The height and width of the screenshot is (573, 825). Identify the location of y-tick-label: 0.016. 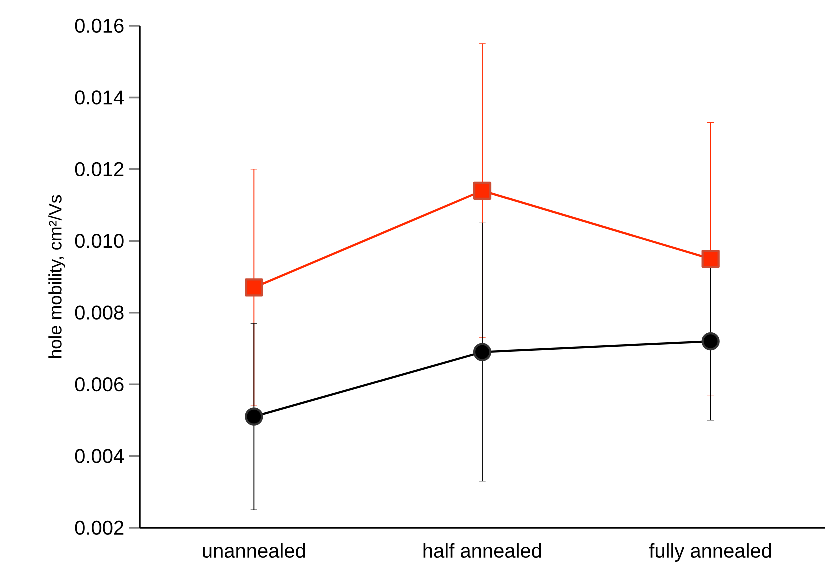
(99, 26).